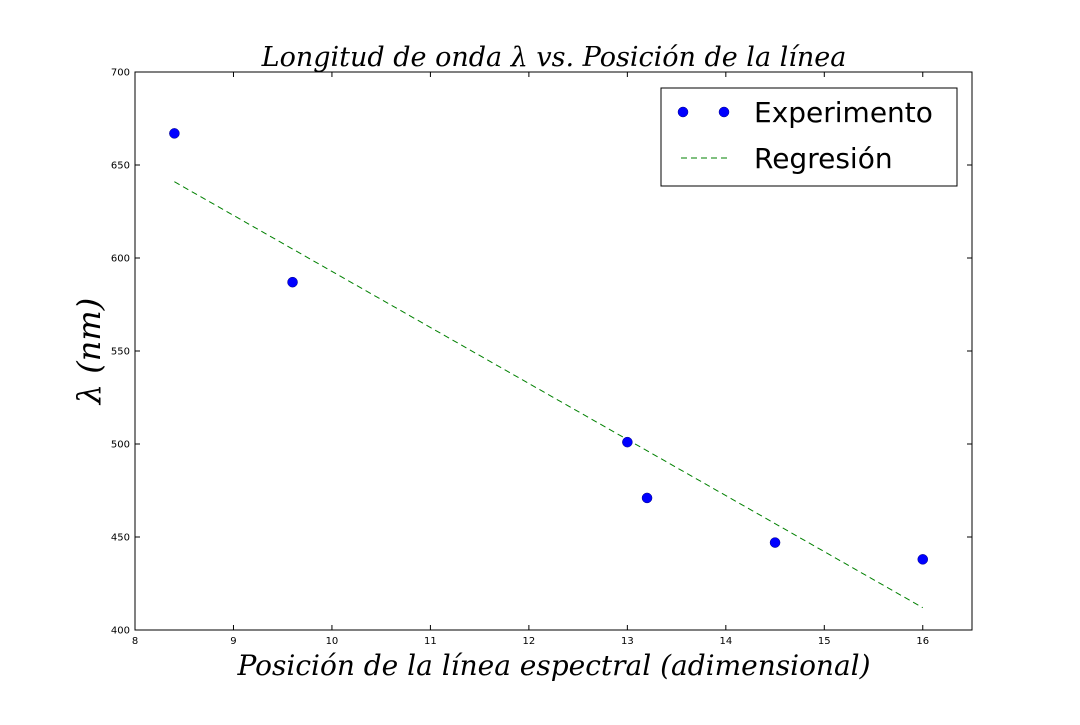  What do you see at coordinates (120, 73) in the screenshot?
I see `y-tick-label: 700` at bounding box center [120, 73].